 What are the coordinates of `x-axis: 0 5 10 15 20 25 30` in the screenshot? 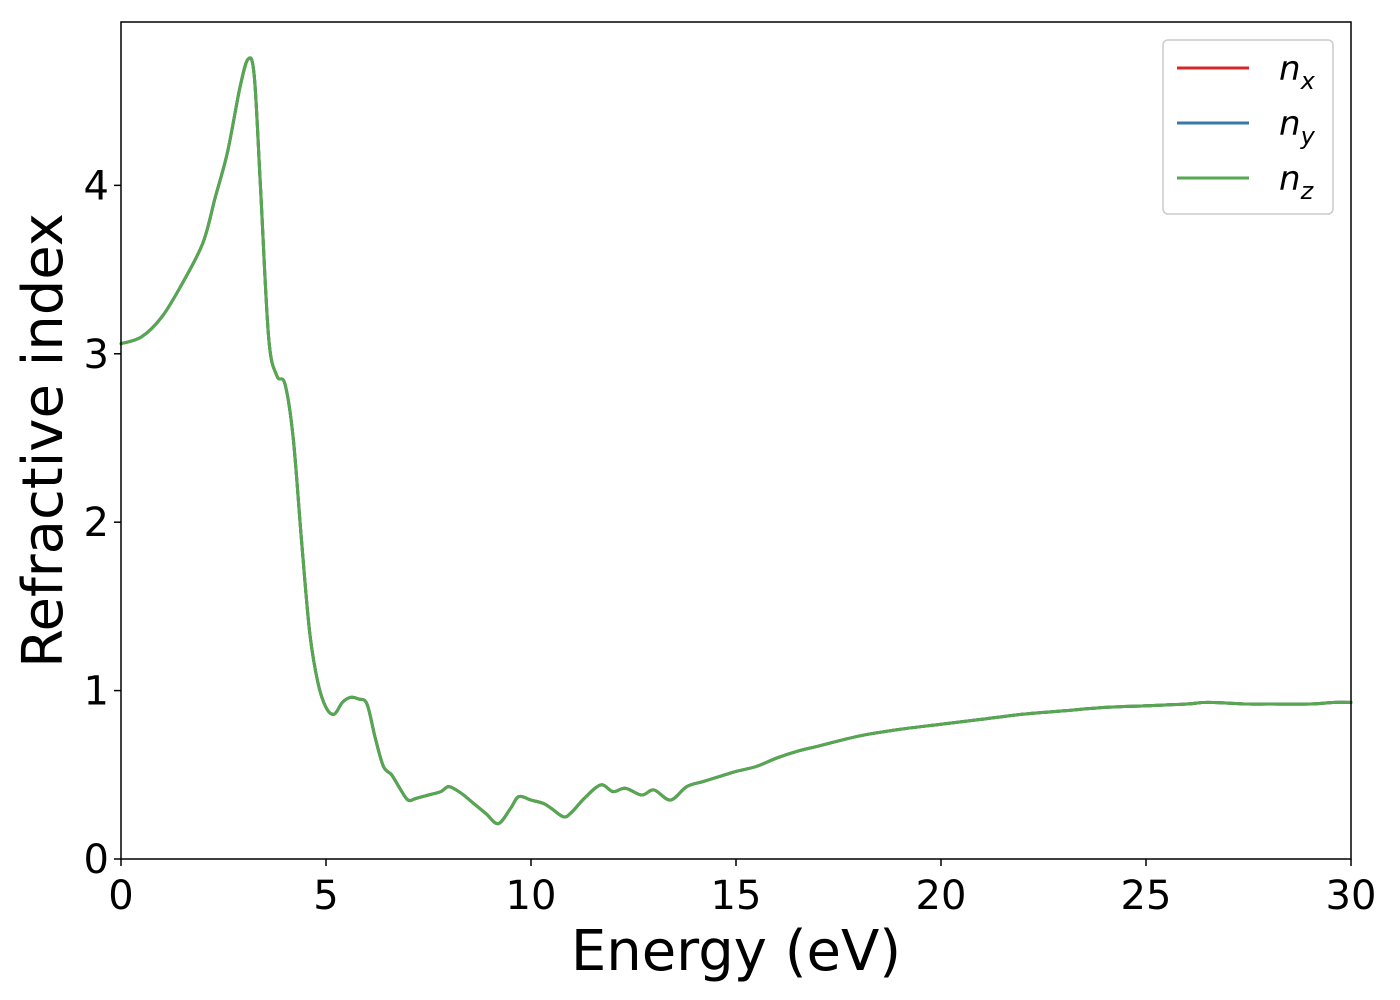 It's located at (742, 889).